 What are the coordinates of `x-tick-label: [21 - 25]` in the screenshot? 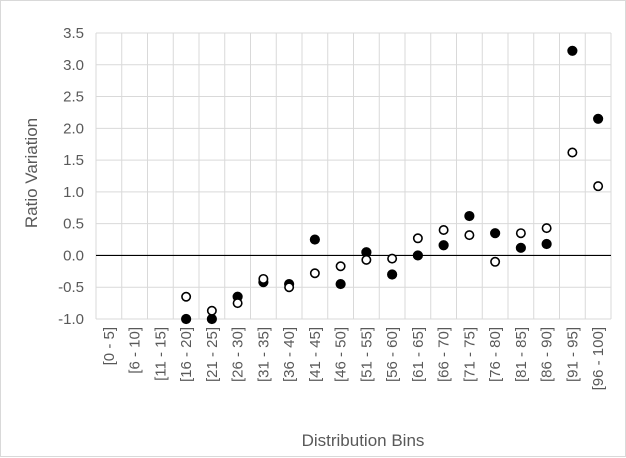 It's located at (212, 354).